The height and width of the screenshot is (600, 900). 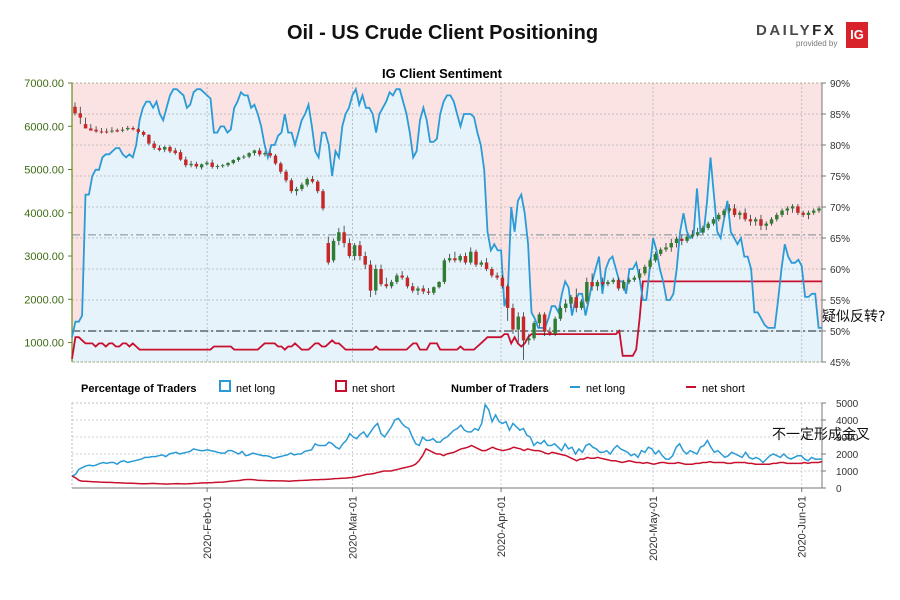 I want to click on dailyfx-logo: DAILYFX provided by IG, so click(x=813, y=36).